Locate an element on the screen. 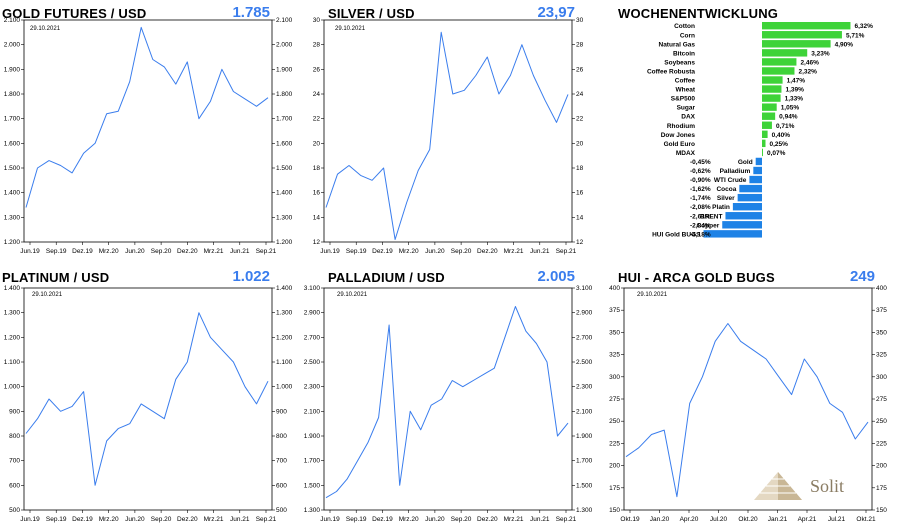 This screenshot has height=528, width=900. bar-value-label: -0,90% is located at coordinates (700, 180).